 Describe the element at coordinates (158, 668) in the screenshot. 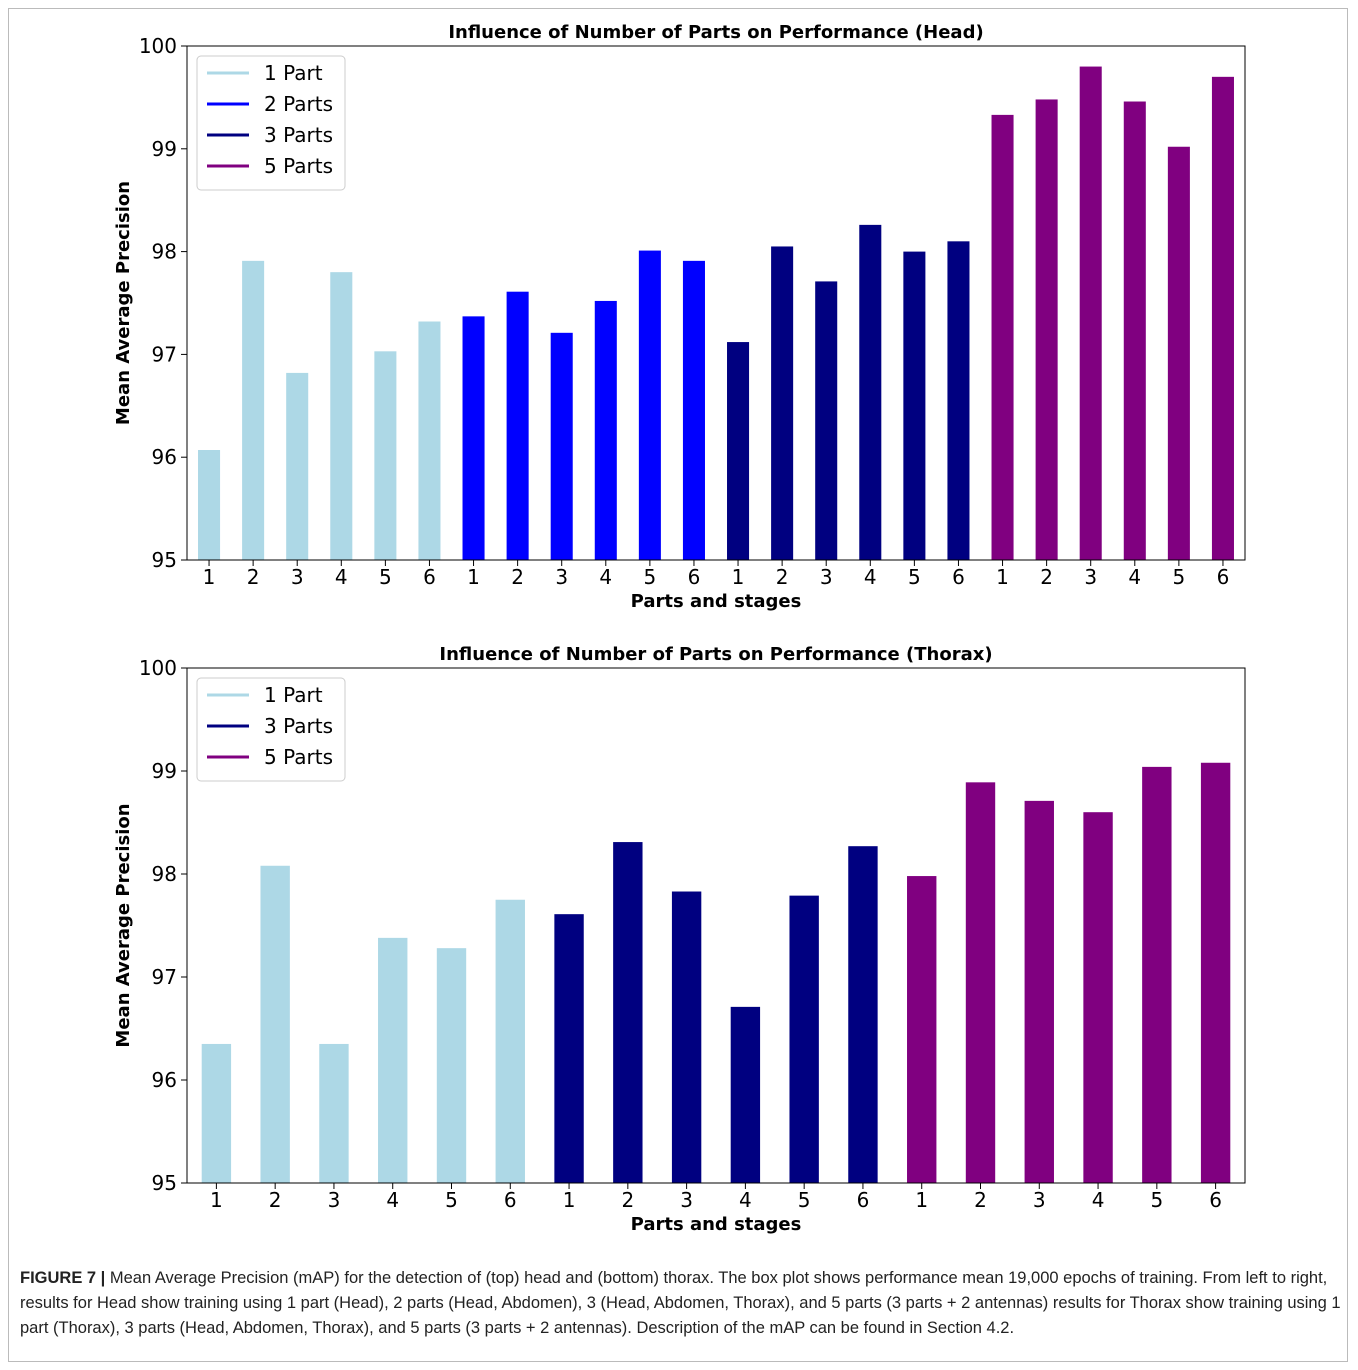

I see `y-tick-label: 100` at that location.